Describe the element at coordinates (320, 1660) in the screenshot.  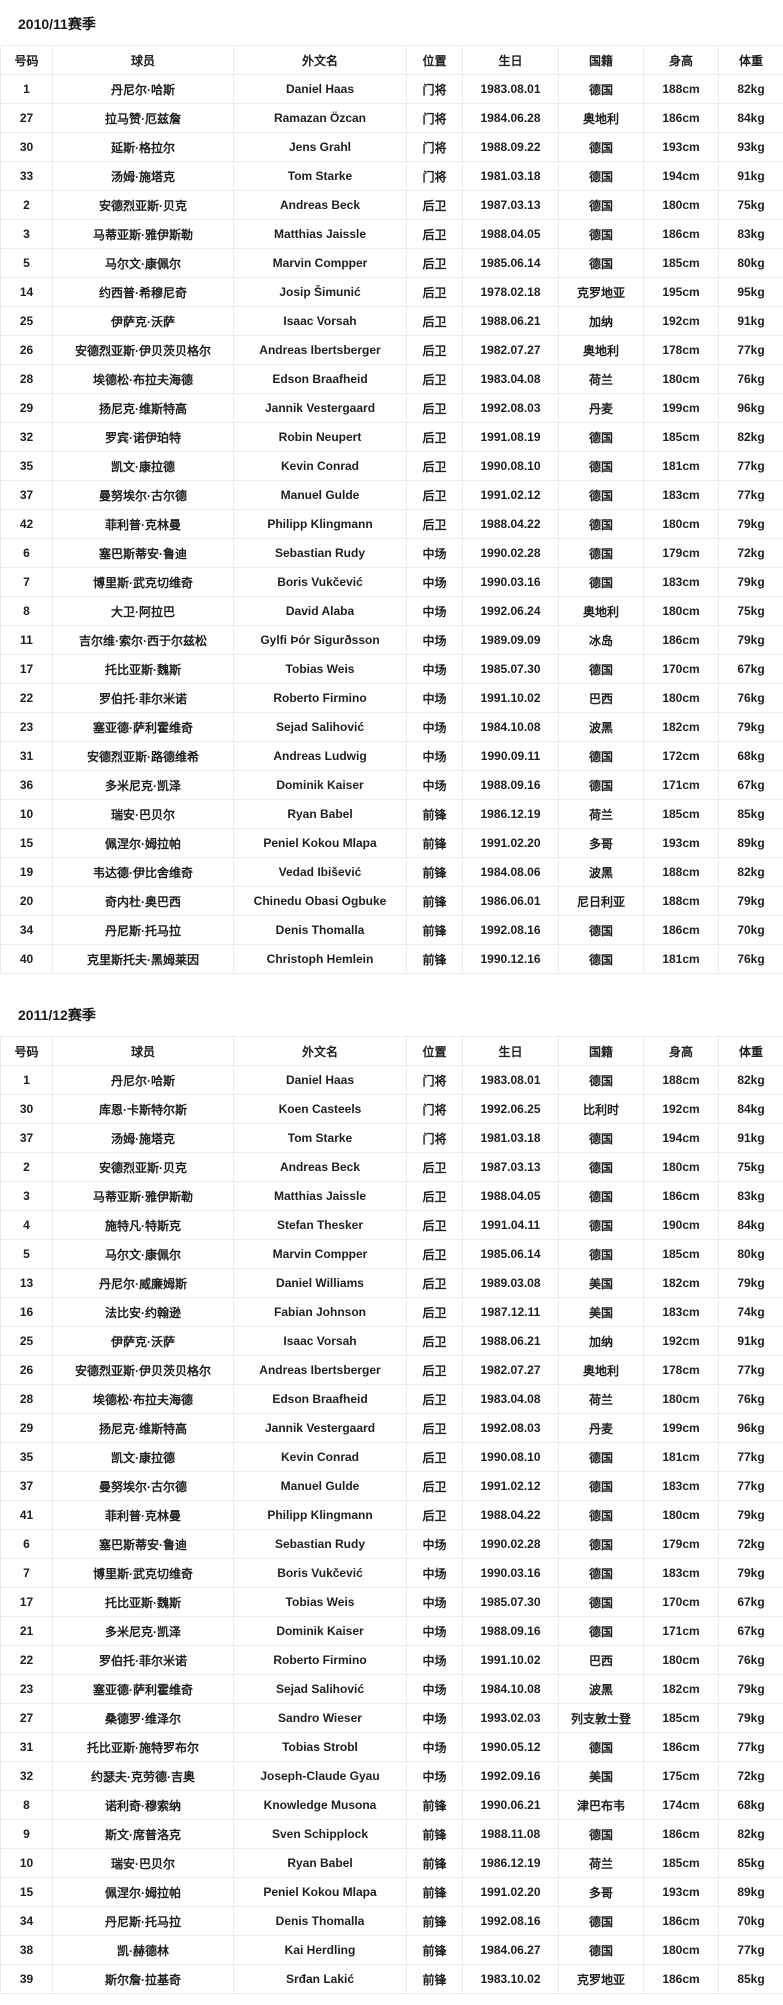
I see `table-cell: Roberto Firmino` at that location.